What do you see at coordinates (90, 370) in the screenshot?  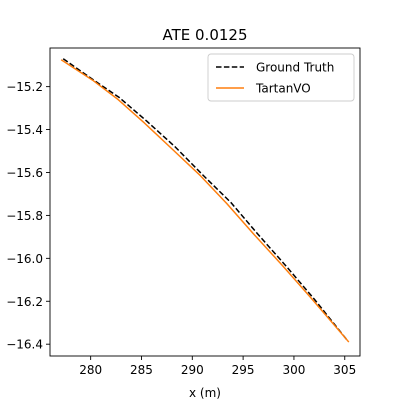 I see `x-tick-label: 280` at bounding box center [90, 370].